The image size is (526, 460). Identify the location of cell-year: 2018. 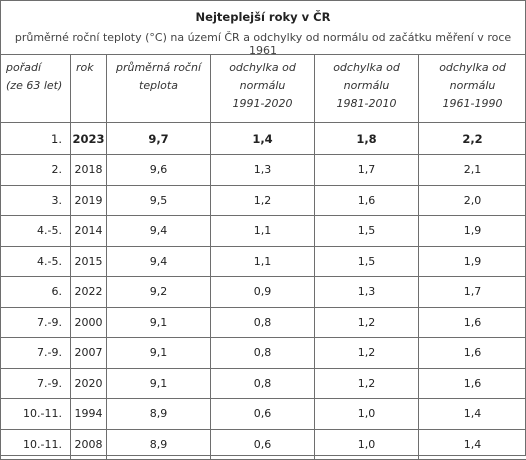
(89, 170).